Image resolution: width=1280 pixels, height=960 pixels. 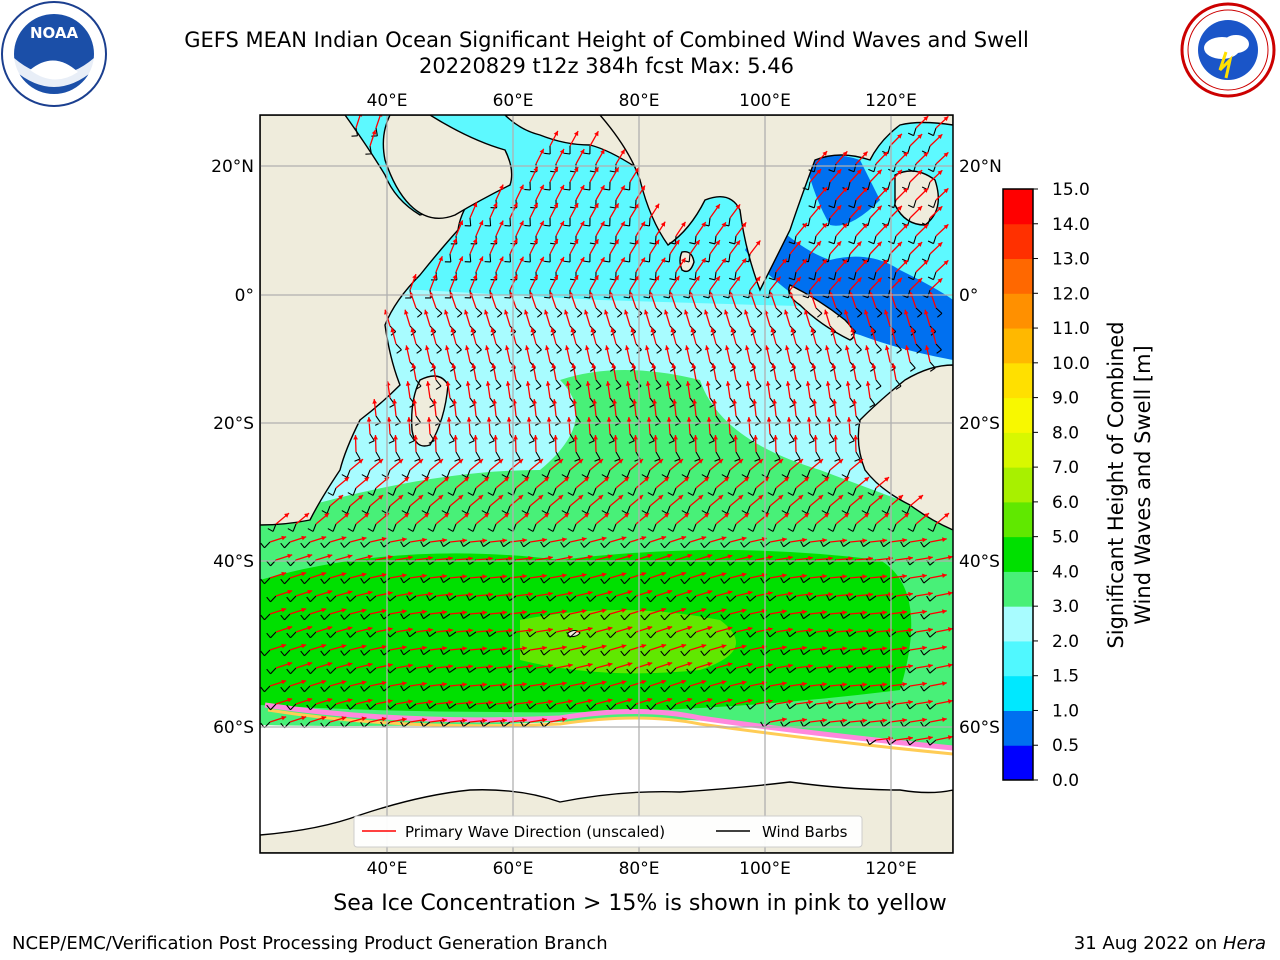 I want to click on colorbar-tick-label: 10.0, so click(x=1071, y=364).